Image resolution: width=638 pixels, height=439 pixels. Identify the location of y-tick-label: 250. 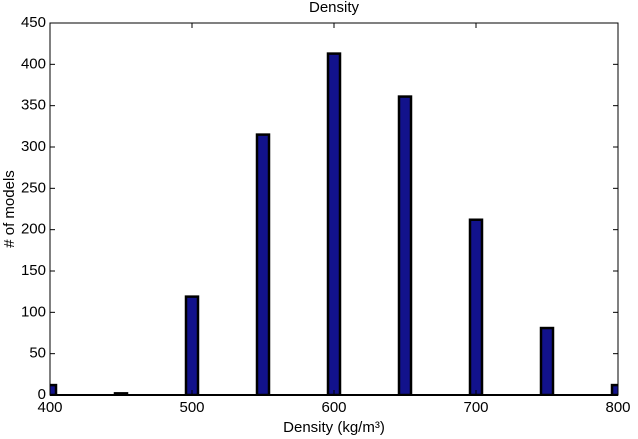
(33, 187).